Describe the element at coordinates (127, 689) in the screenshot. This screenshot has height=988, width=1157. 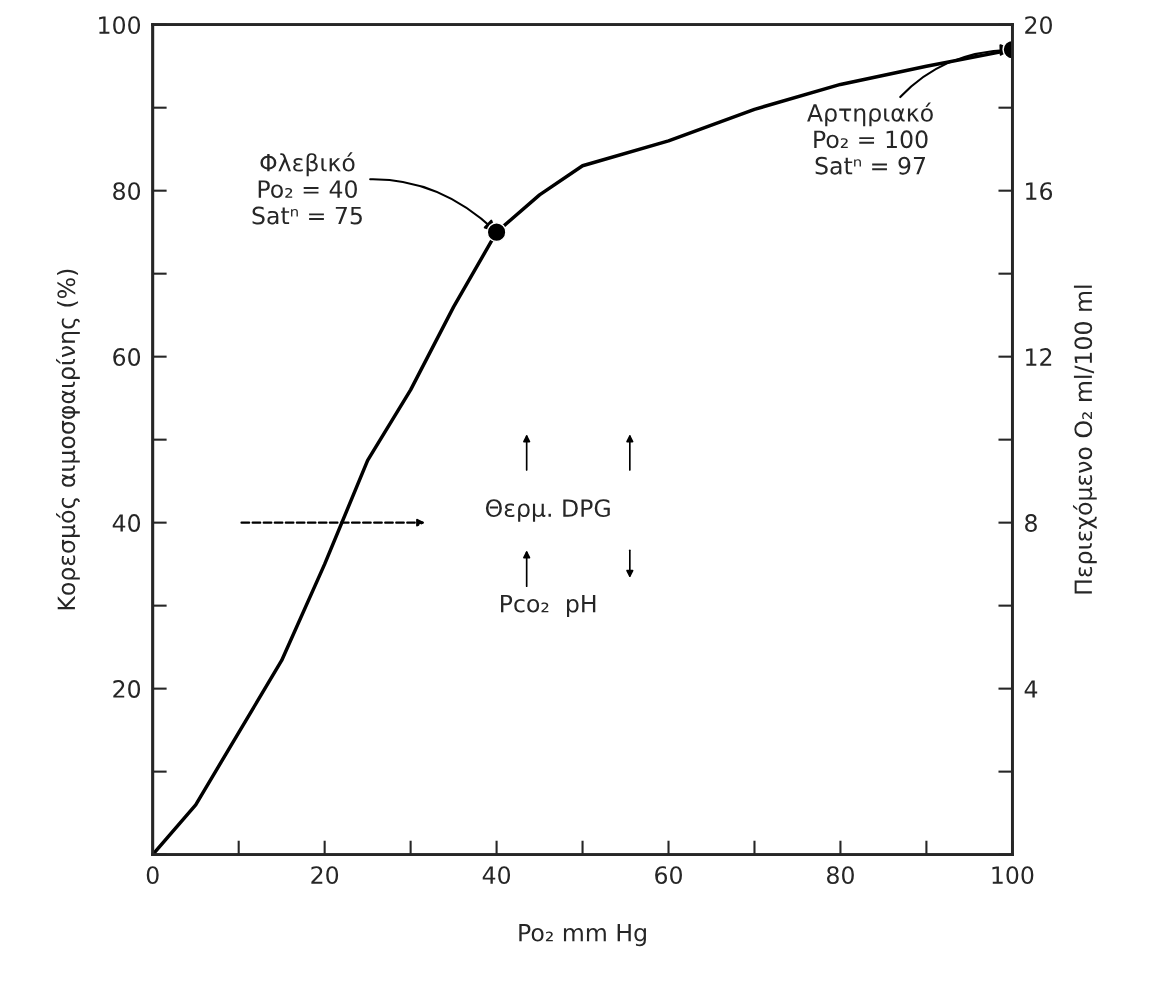
I see `y-tick-label: 20` at that location.